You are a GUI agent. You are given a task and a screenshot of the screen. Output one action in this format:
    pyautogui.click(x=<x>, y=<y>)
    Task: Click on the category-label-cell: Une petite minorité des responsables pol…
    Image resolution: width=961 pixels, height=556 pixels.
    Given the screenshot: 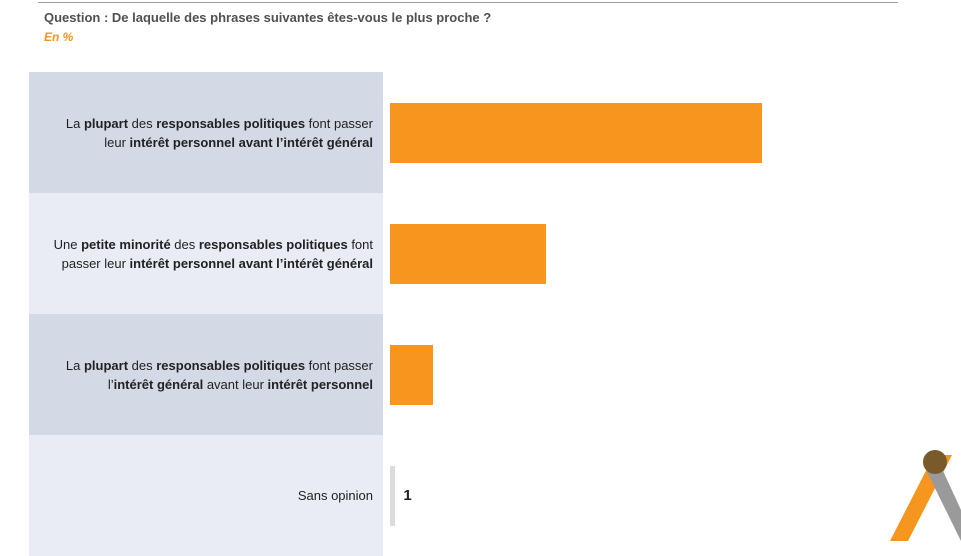 What is the action you would take?
    pyautogui.click(x=206, y=253)
    